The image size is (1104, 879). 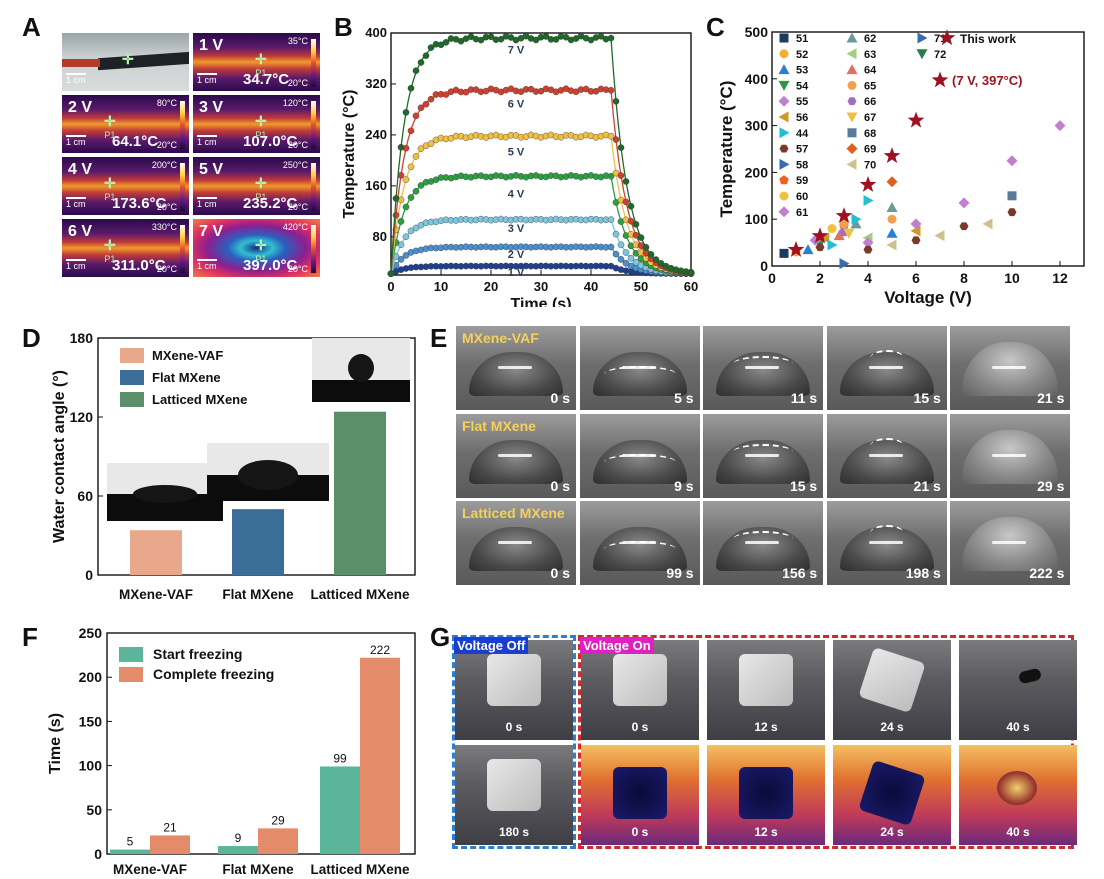 What do you see at coordinates (802, 181) in the screenshot?
I see `legend-label: 59` at bounding box center [802, 181].